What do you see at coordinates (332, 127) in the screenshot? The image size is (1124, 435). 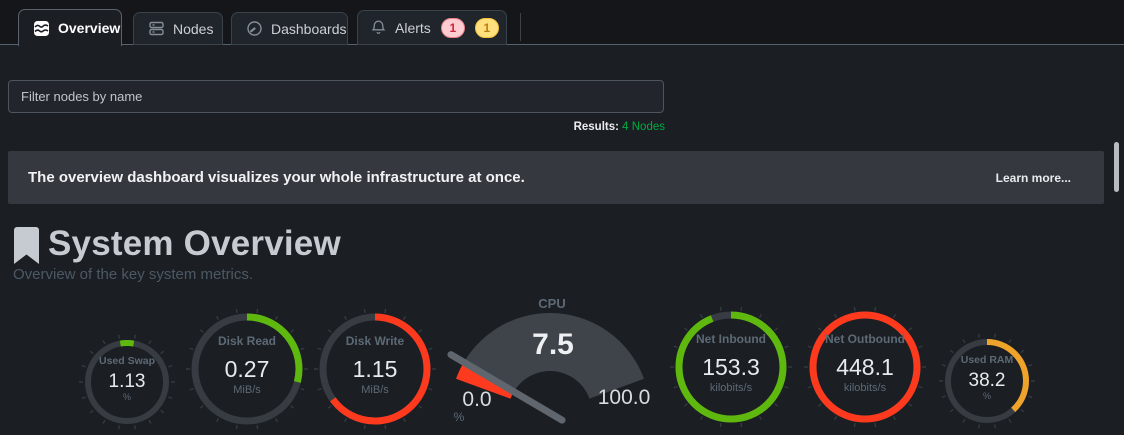 I see `results-count: Results: 4 Nodes` at bounding box center [332, 127].